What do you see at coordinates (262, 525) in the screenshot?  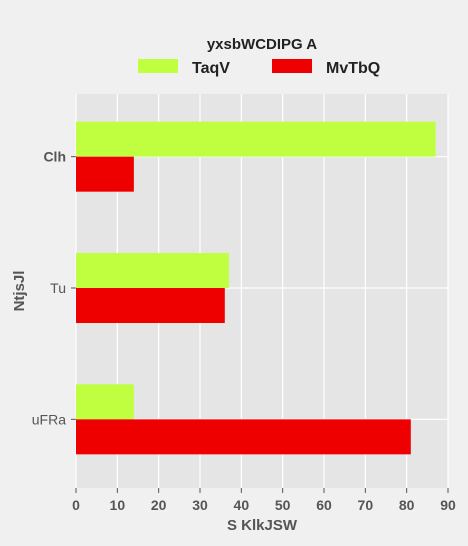 I see `x-axis-label: S KlkJSW` at bounding box center [262, 525].